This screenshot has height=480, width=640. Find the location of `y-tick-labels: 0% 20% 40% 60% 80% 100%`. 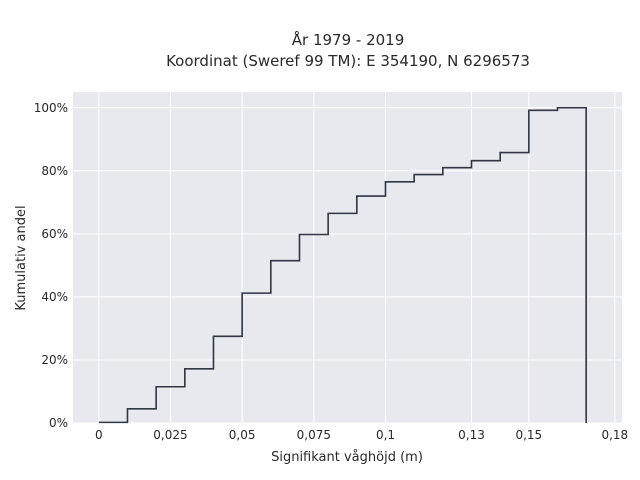

y-tick-labels: 0% 20% 40% 60% 80% 100% is located at coordinates (51, 265).